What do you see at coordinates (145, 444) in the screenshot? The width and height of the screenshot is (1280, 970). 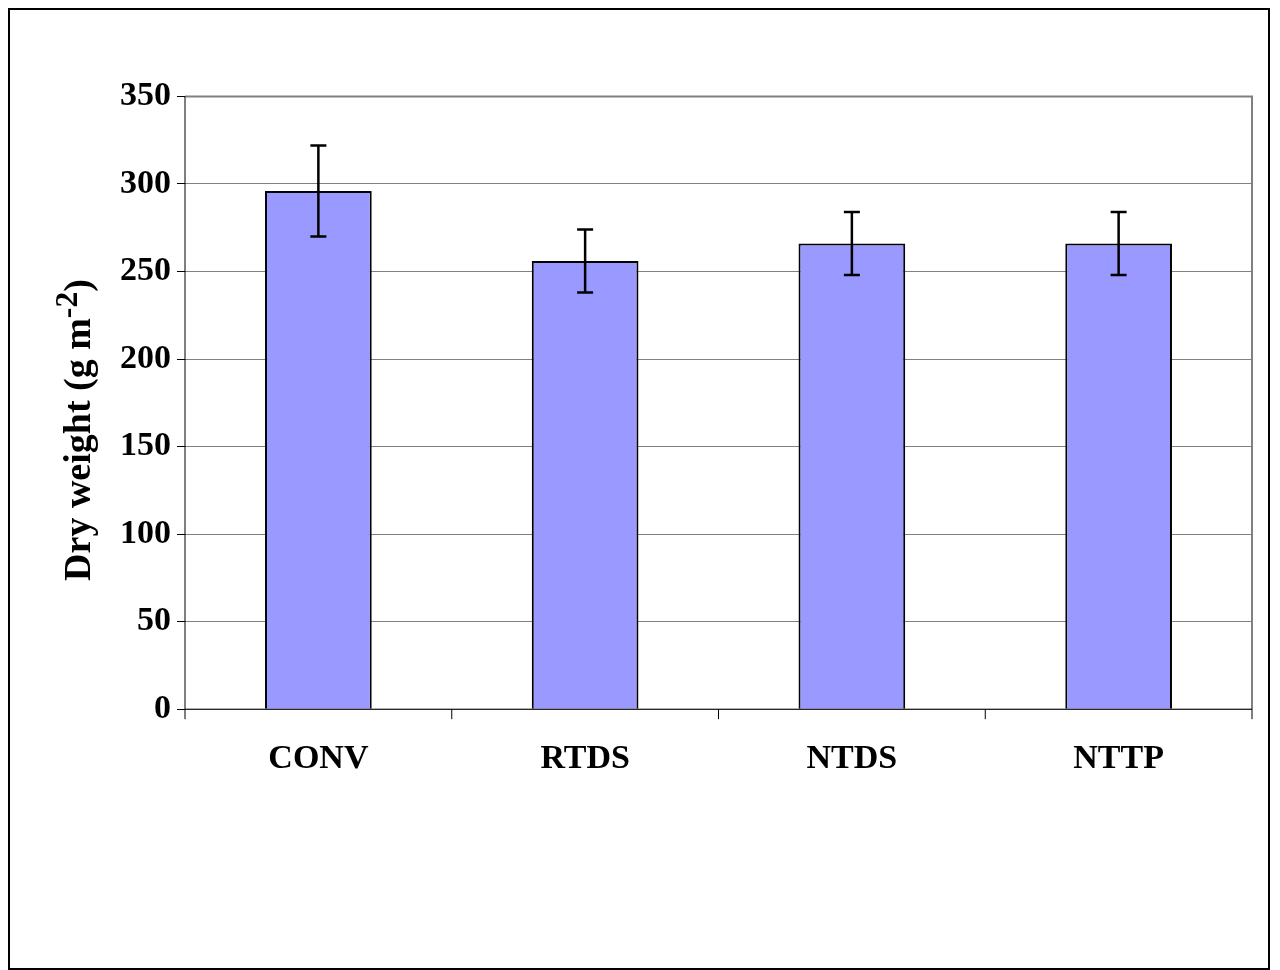 I see `y-tick-label: 150` at bounding box center [145, 444].